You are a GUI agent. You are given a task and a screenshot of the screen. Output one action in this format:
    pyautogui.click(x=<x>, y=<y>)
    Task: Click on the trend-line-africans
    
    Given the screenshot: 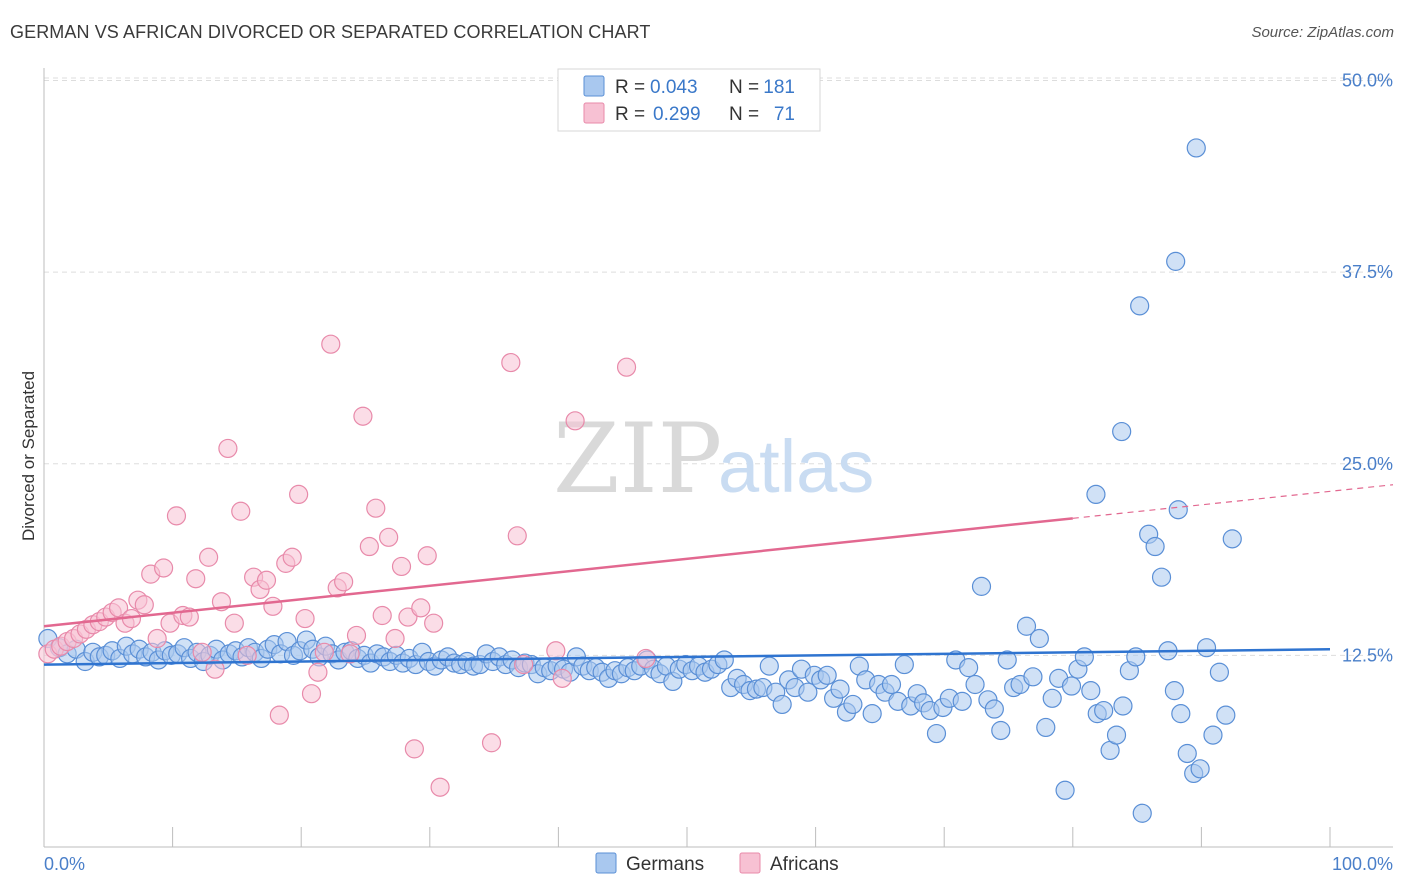 What is the action you would take?
    pyautogui.click(x=558, y=572)
    